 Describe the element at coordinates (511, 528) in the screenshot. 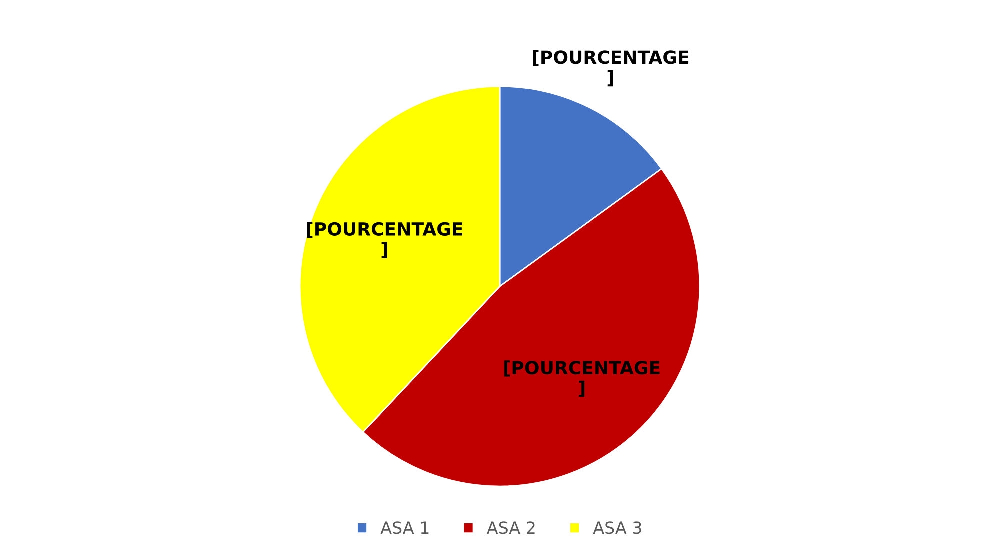

I see `legend-label: ASA 2` at that location.